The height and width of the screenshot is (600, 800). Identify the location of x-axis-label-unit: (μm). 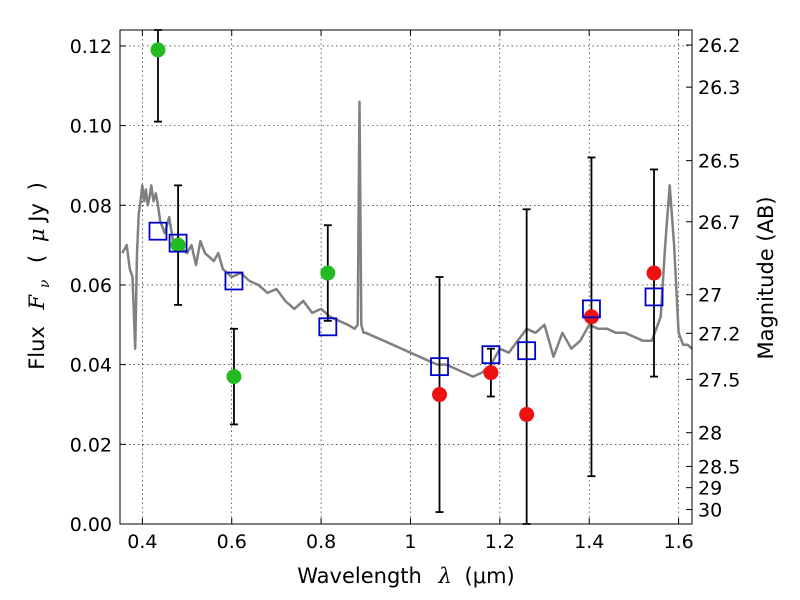
(490, 576).